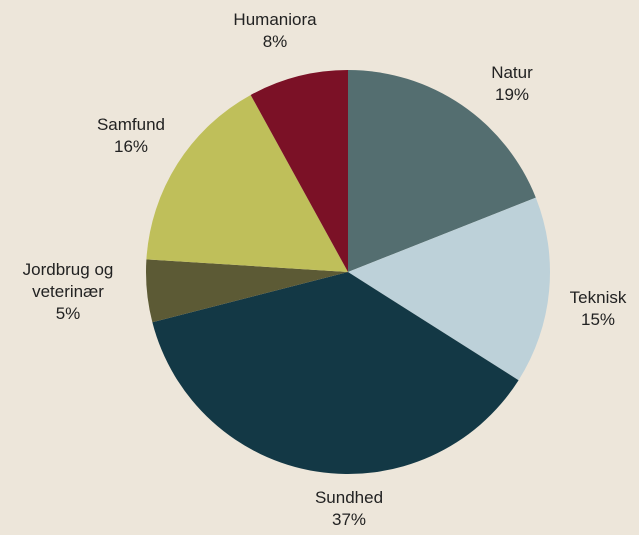 This screenshot has width=639, height=535. What do you see at coordinates (68, 280) in the screenshot?
I see `category-label: Jordbrug og veterinær` at bounding box center [68, 280].